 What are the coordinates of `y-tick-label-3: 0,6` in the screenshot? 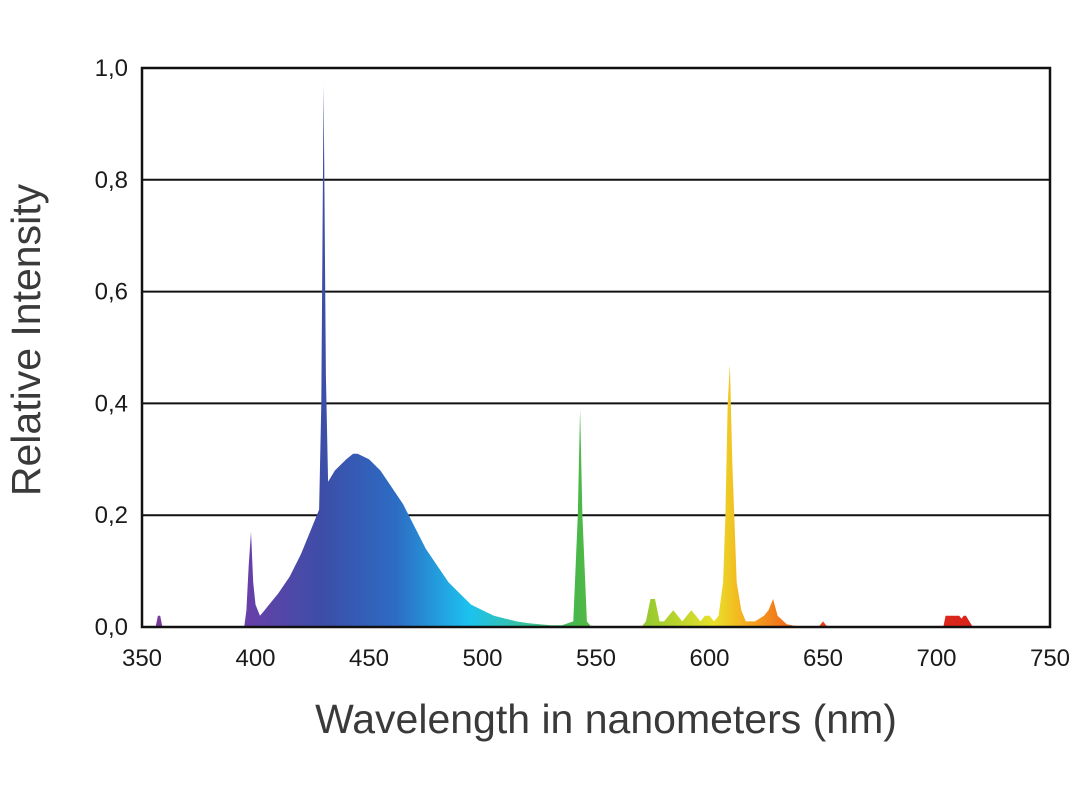 It's located at (111, 292).